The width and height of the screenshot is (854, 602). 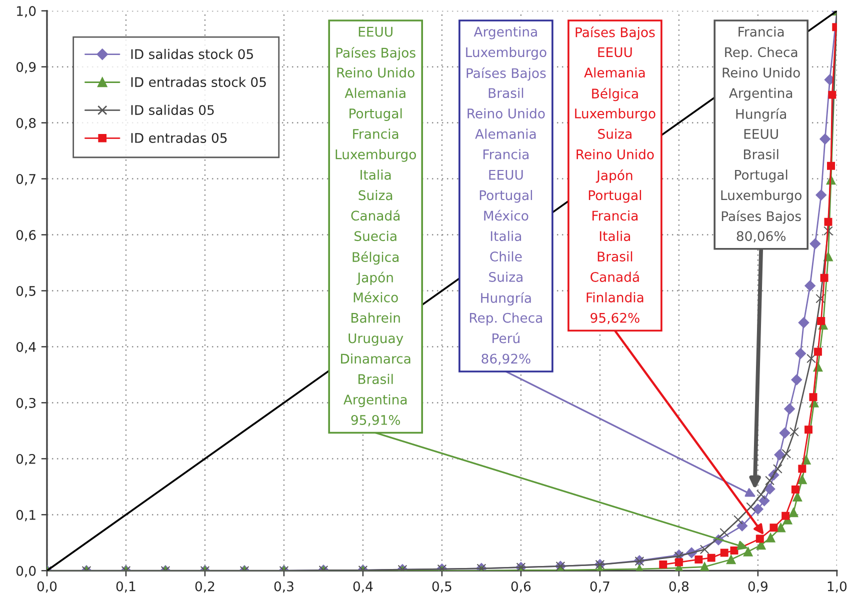 What do you see at coordinates (26, 572) in the screenshot?
I see `y-tick-label: 0,0` at bounding box center [26, 572].